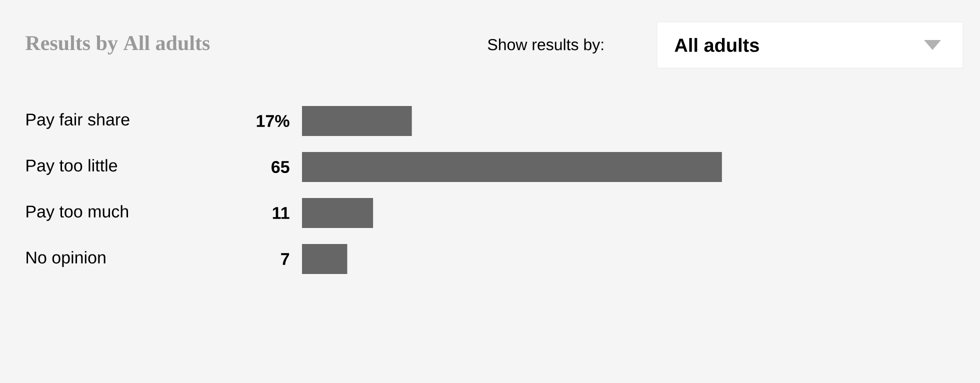  What do you see at coordinates (716, 45) in the screenshot?
I see `text: All adults` at bounding box center [716, 45].